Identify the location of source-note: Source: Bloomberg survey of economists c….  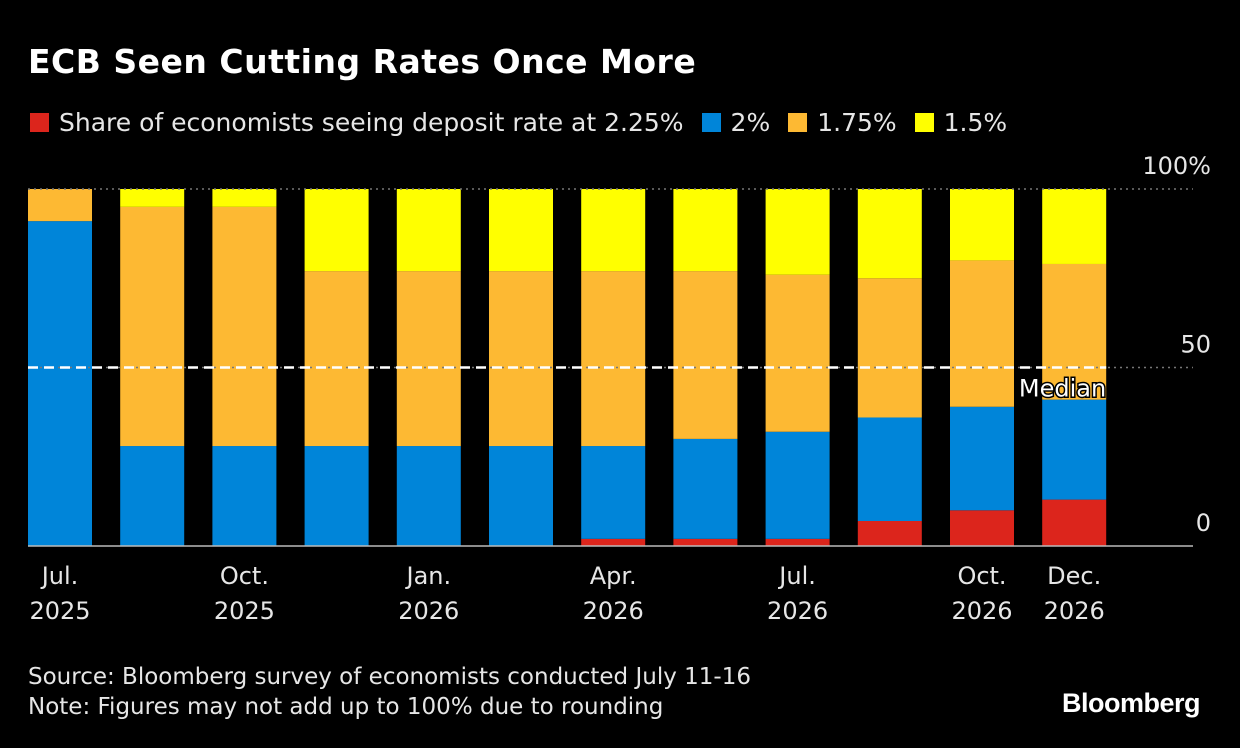
(389, 677).